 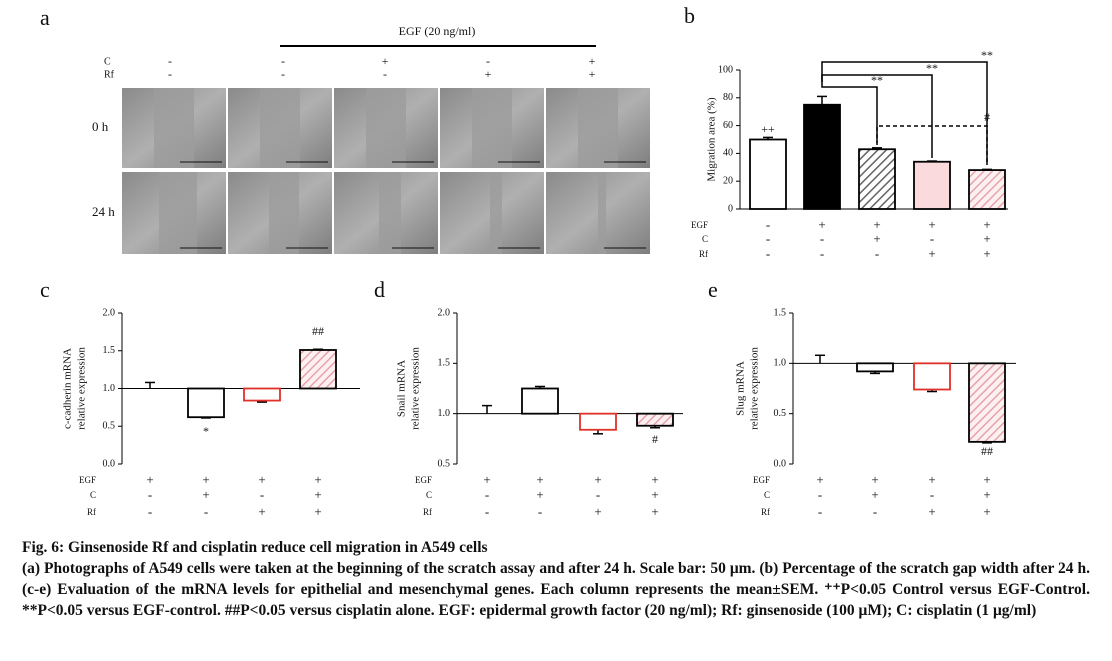 What do you see at coordinates (45, 17) in the screenshot?
I see `panel-label: a` at bounding box center [45, 17].